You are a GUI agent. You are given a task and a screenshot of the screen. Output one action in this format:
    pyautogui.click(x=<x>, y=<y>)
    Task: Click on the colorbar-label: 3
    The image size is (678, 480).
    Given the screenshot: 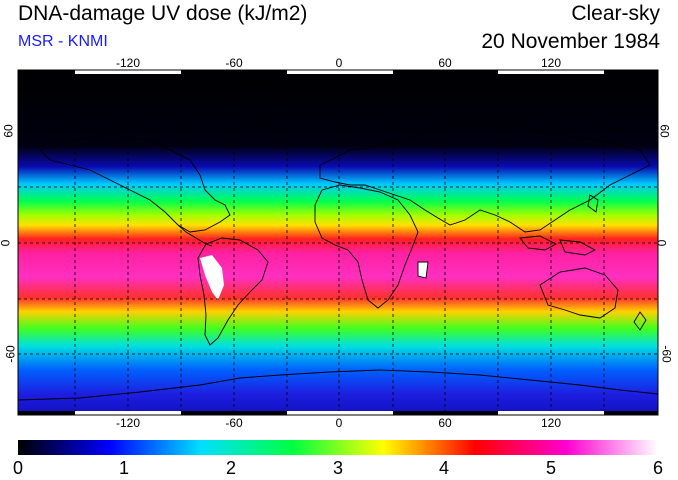 What is the action you would take?
    pyautogui.click(x=338, y=468)
    